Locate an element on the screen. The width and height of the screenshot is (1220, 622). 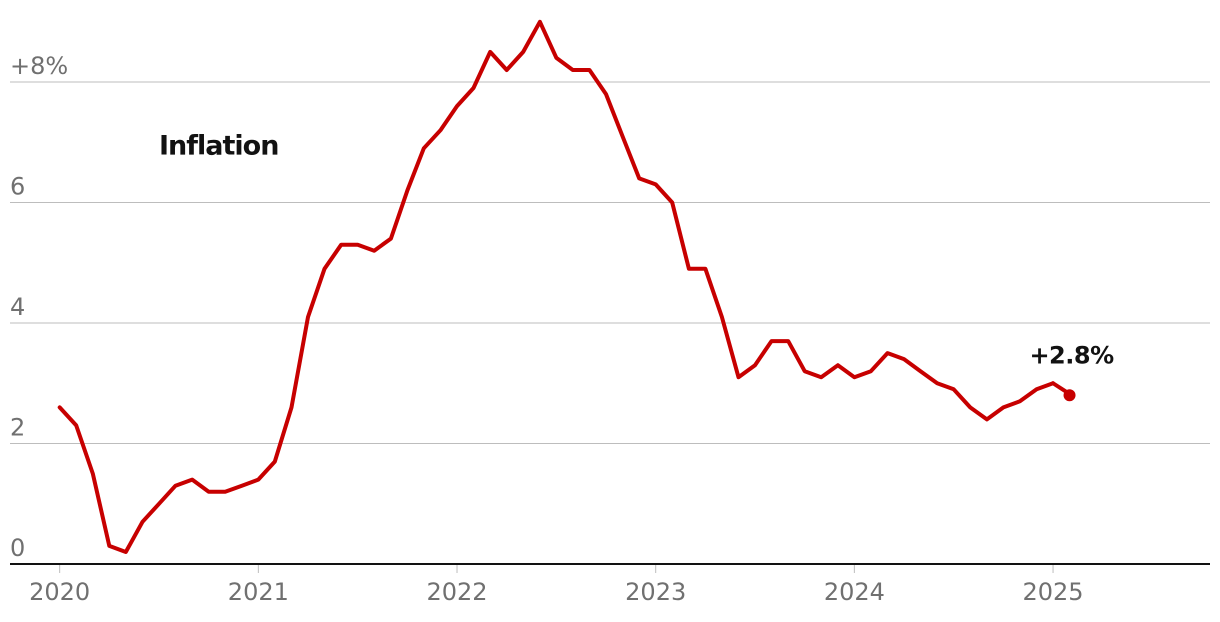
latest-value-point is located at coordinates (1069, 395).